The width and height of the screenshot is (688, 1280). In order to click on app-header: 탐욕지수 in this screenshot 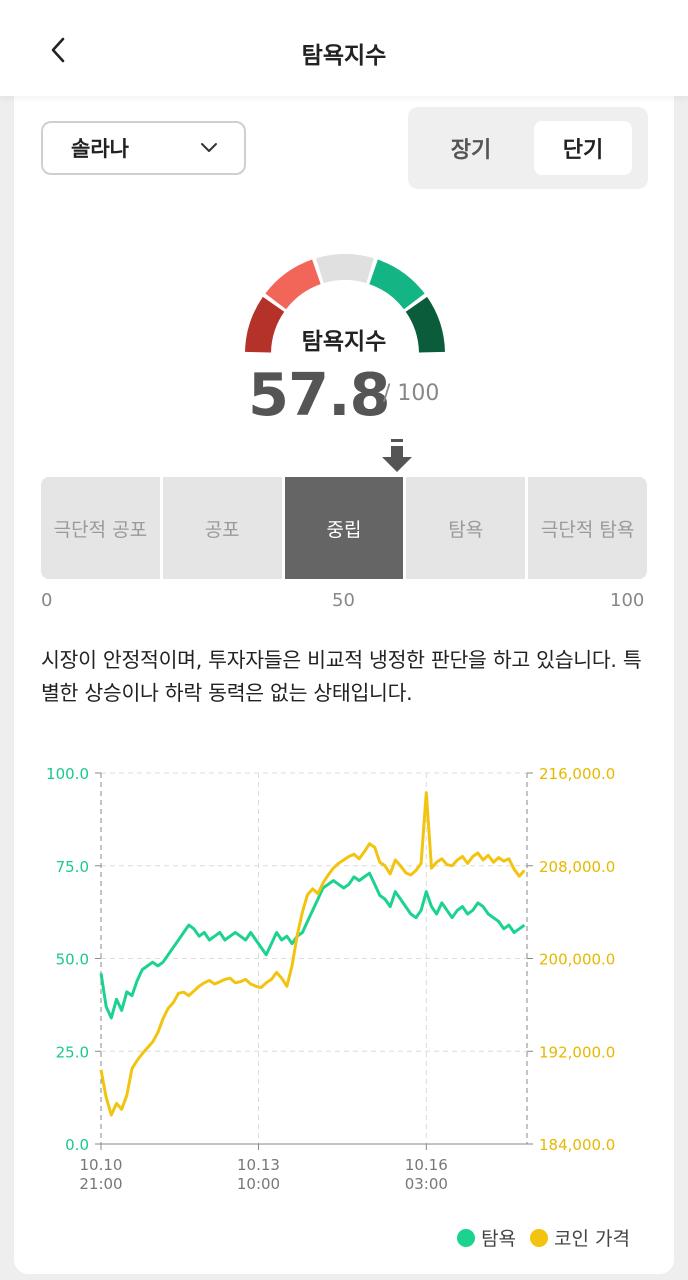, I will do `click(344, 48)`.